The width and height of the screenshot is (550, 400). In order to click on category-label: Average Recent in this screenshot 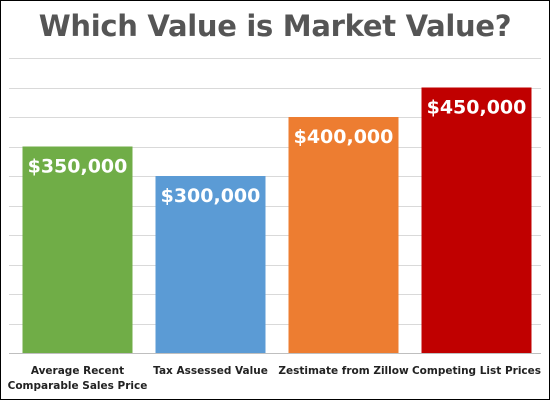, I will do `click(77, 371)`.